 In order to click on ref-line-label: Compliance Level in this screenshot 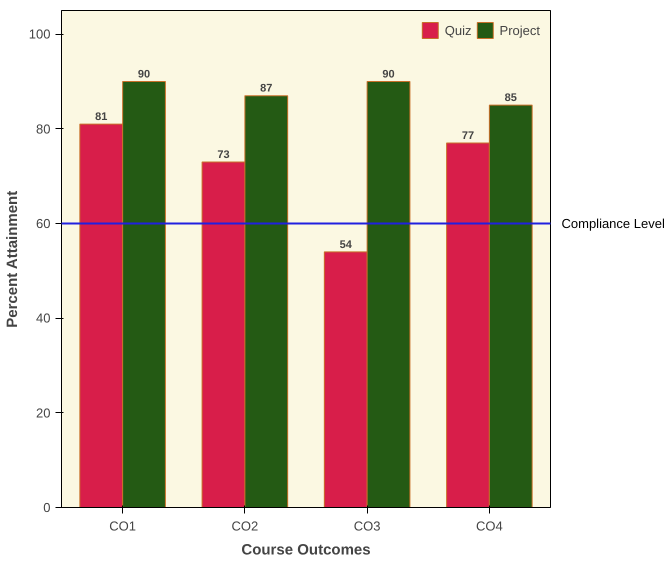, I will do `click(613, 223)`.